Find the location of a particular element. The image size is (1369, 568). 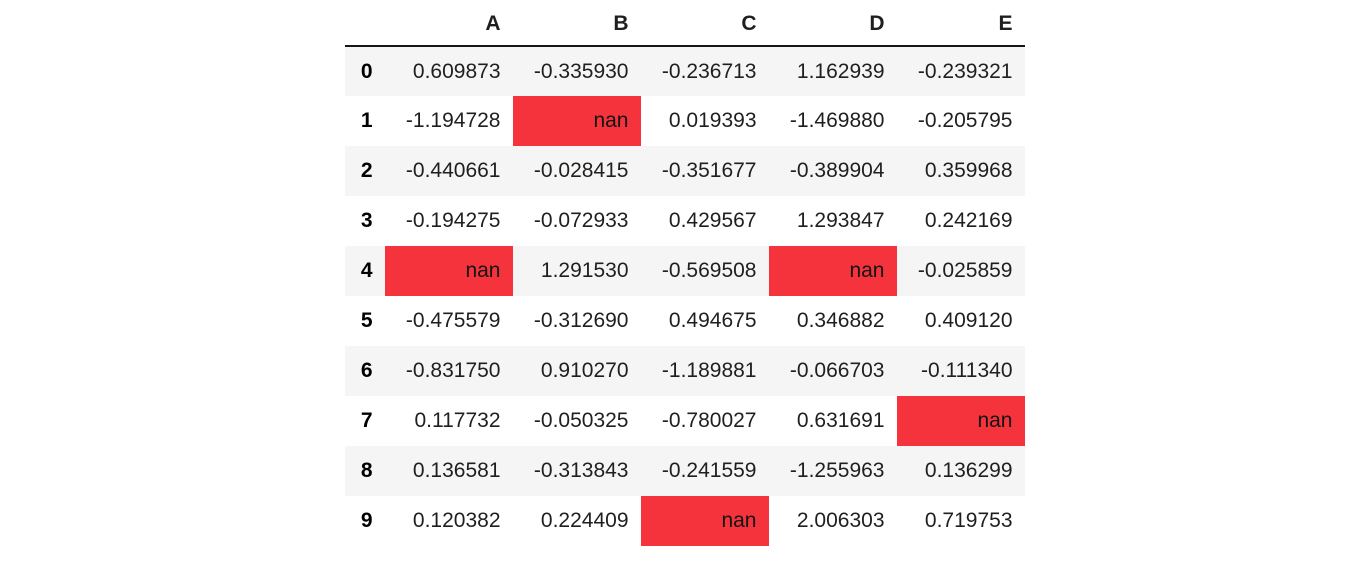

cell-D8: -1.255963 is located at coordinates (837, 470).